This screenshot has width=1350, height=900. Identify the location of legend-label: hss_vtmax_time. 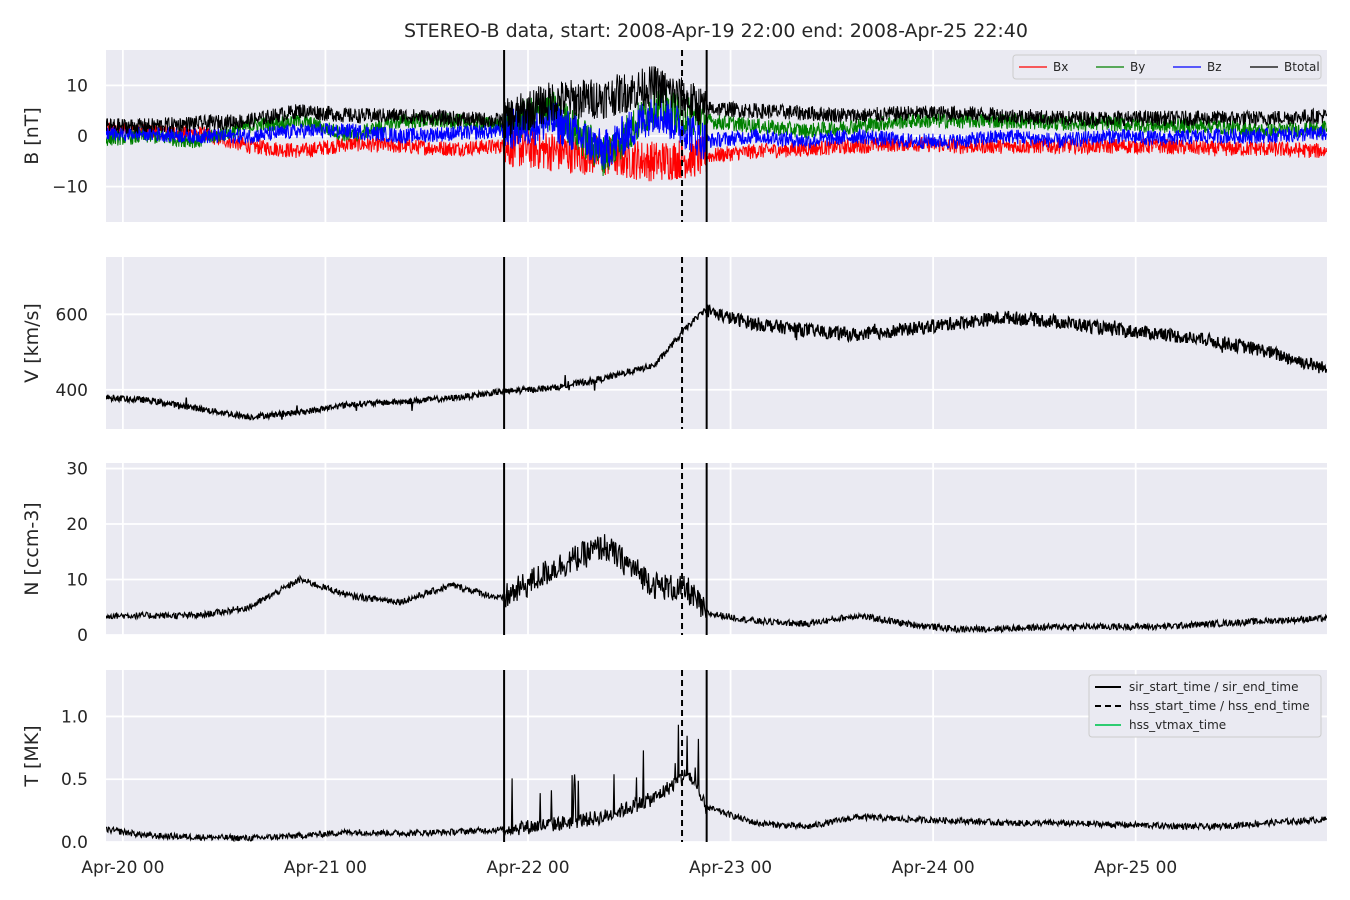
(1177, 725).